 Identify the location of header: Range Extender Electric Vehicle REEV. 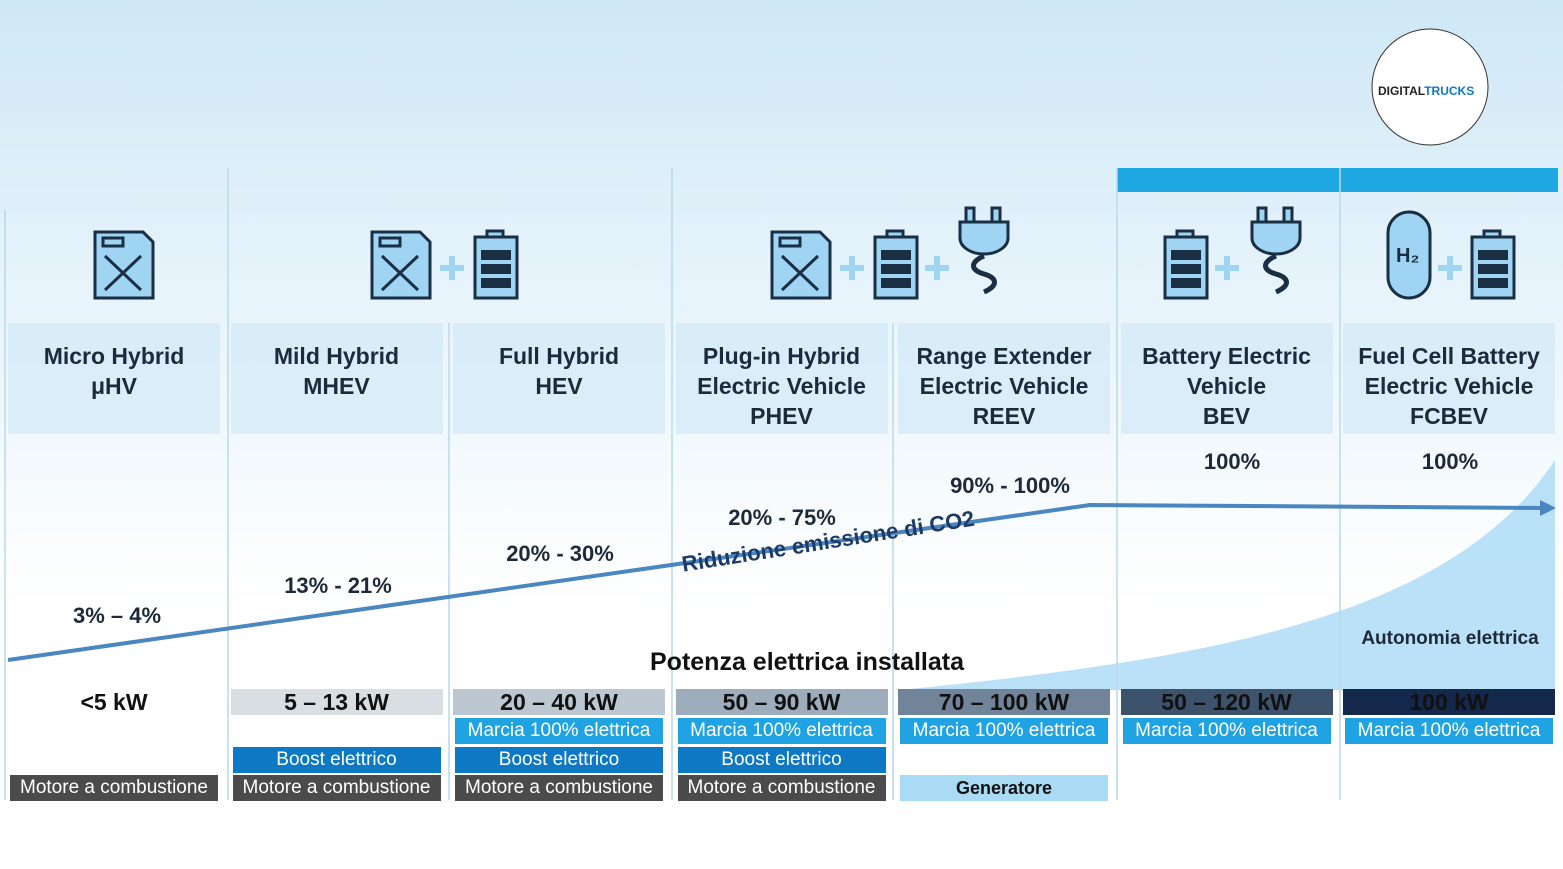
(1004, 378).